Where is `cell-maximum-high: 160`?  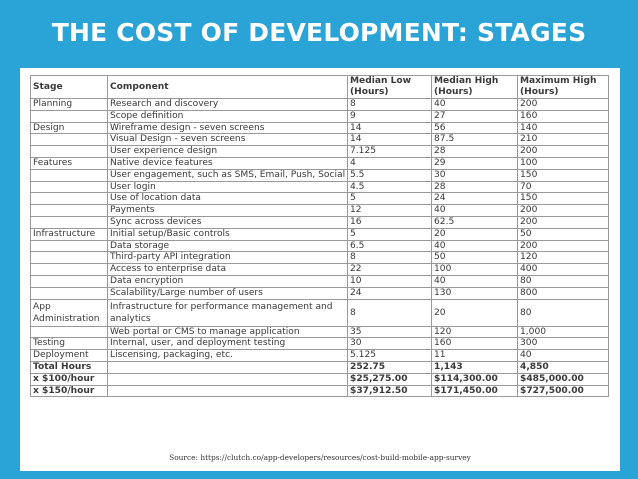 cell-maximum-high: 160 is located at coordinates (563, 116).